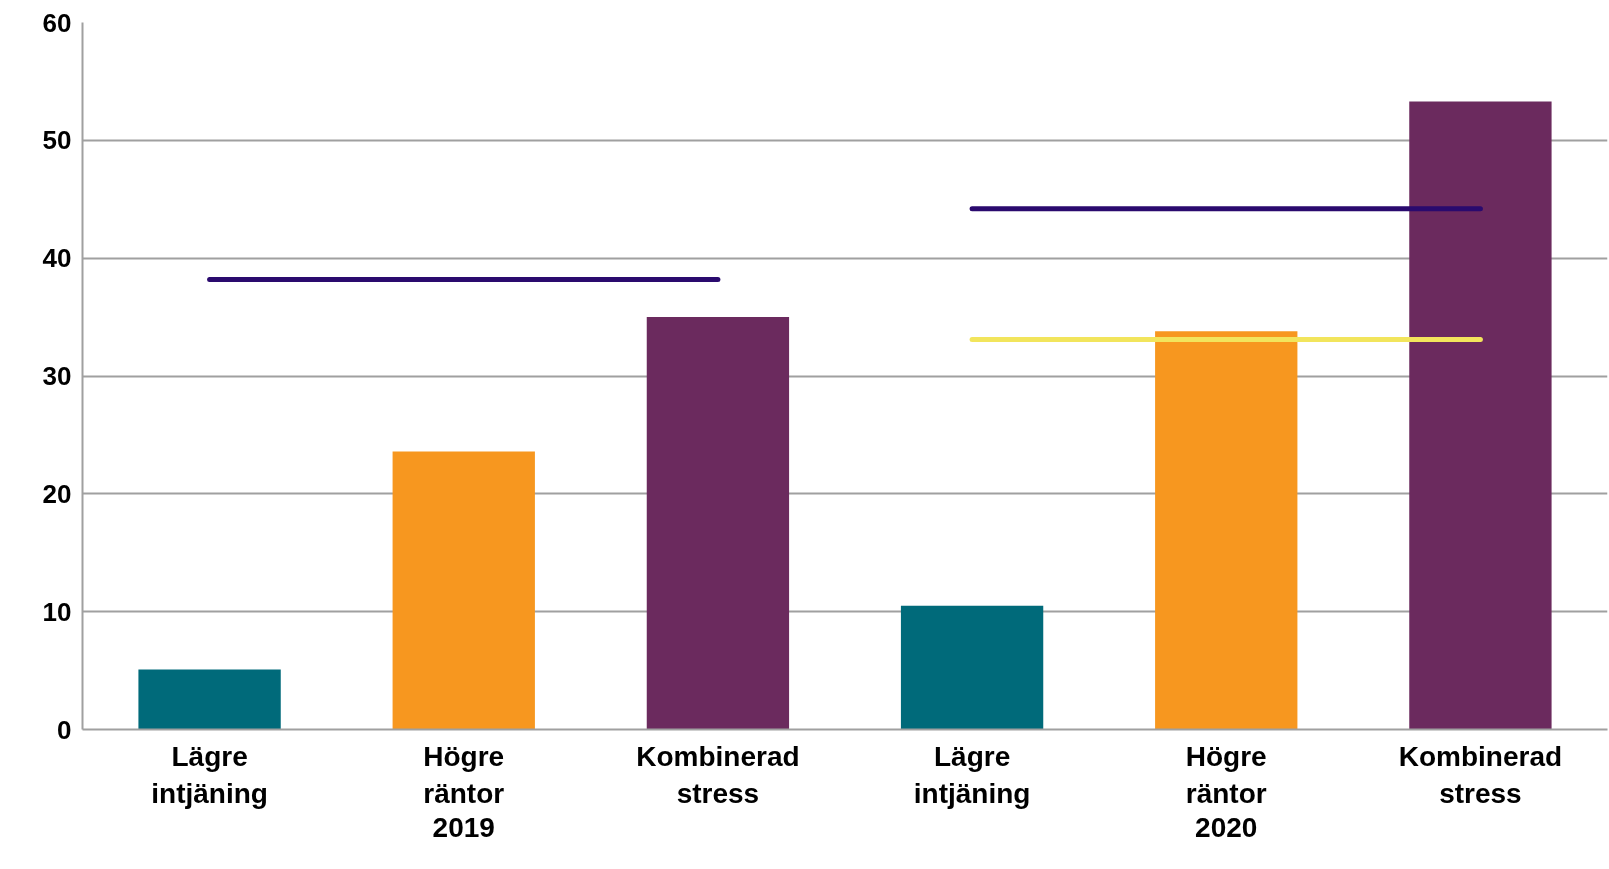 The height and width of the screenshot is (869, 1609). Describe the element at coordinates (57, 258) in the screenshot. I see `y-tick-label: 40` at that location.